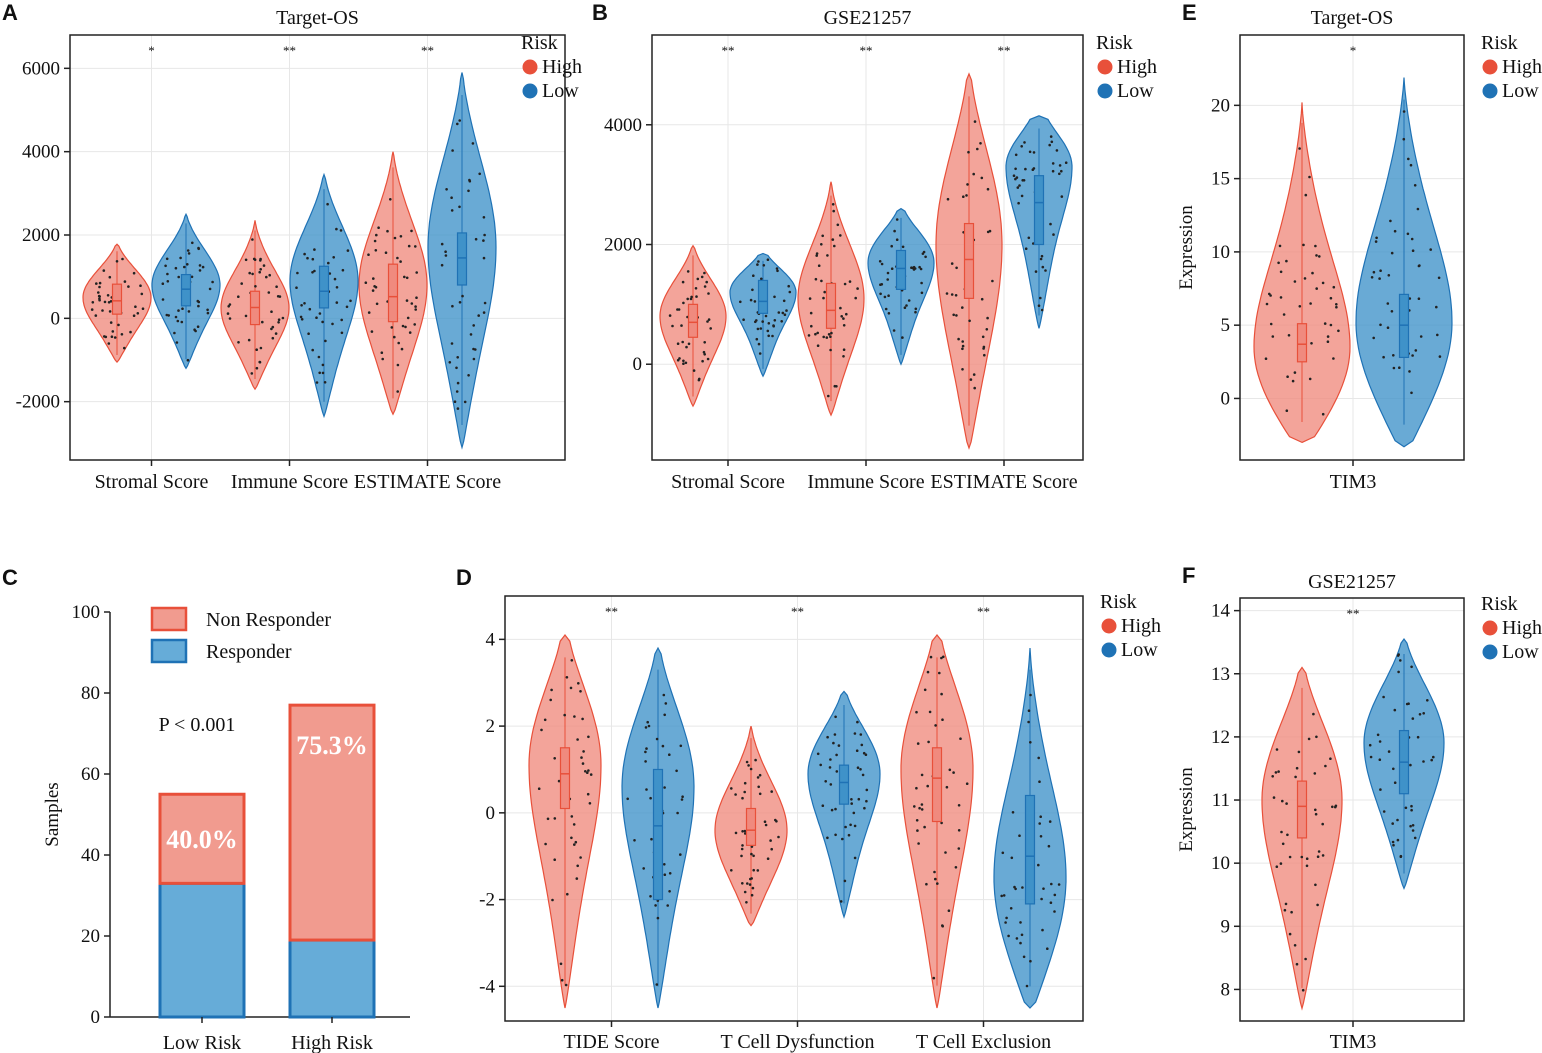 The image size is (1542, 1053). Describe the element at coordinates (197, 725) in the screenshot. I see `p-value-annotation: P < 0.001` at that location.